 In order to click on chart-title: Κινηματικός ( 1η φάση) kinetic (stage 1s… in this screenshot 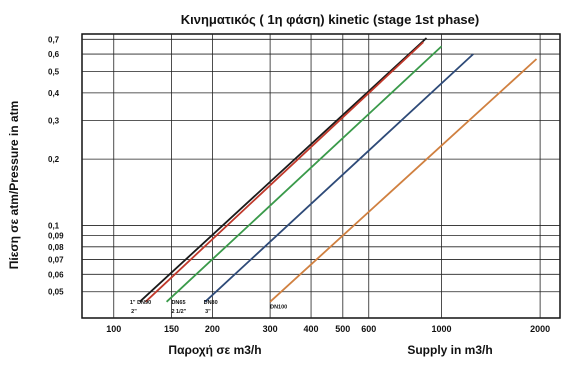, I will do `click(330, 19)`.